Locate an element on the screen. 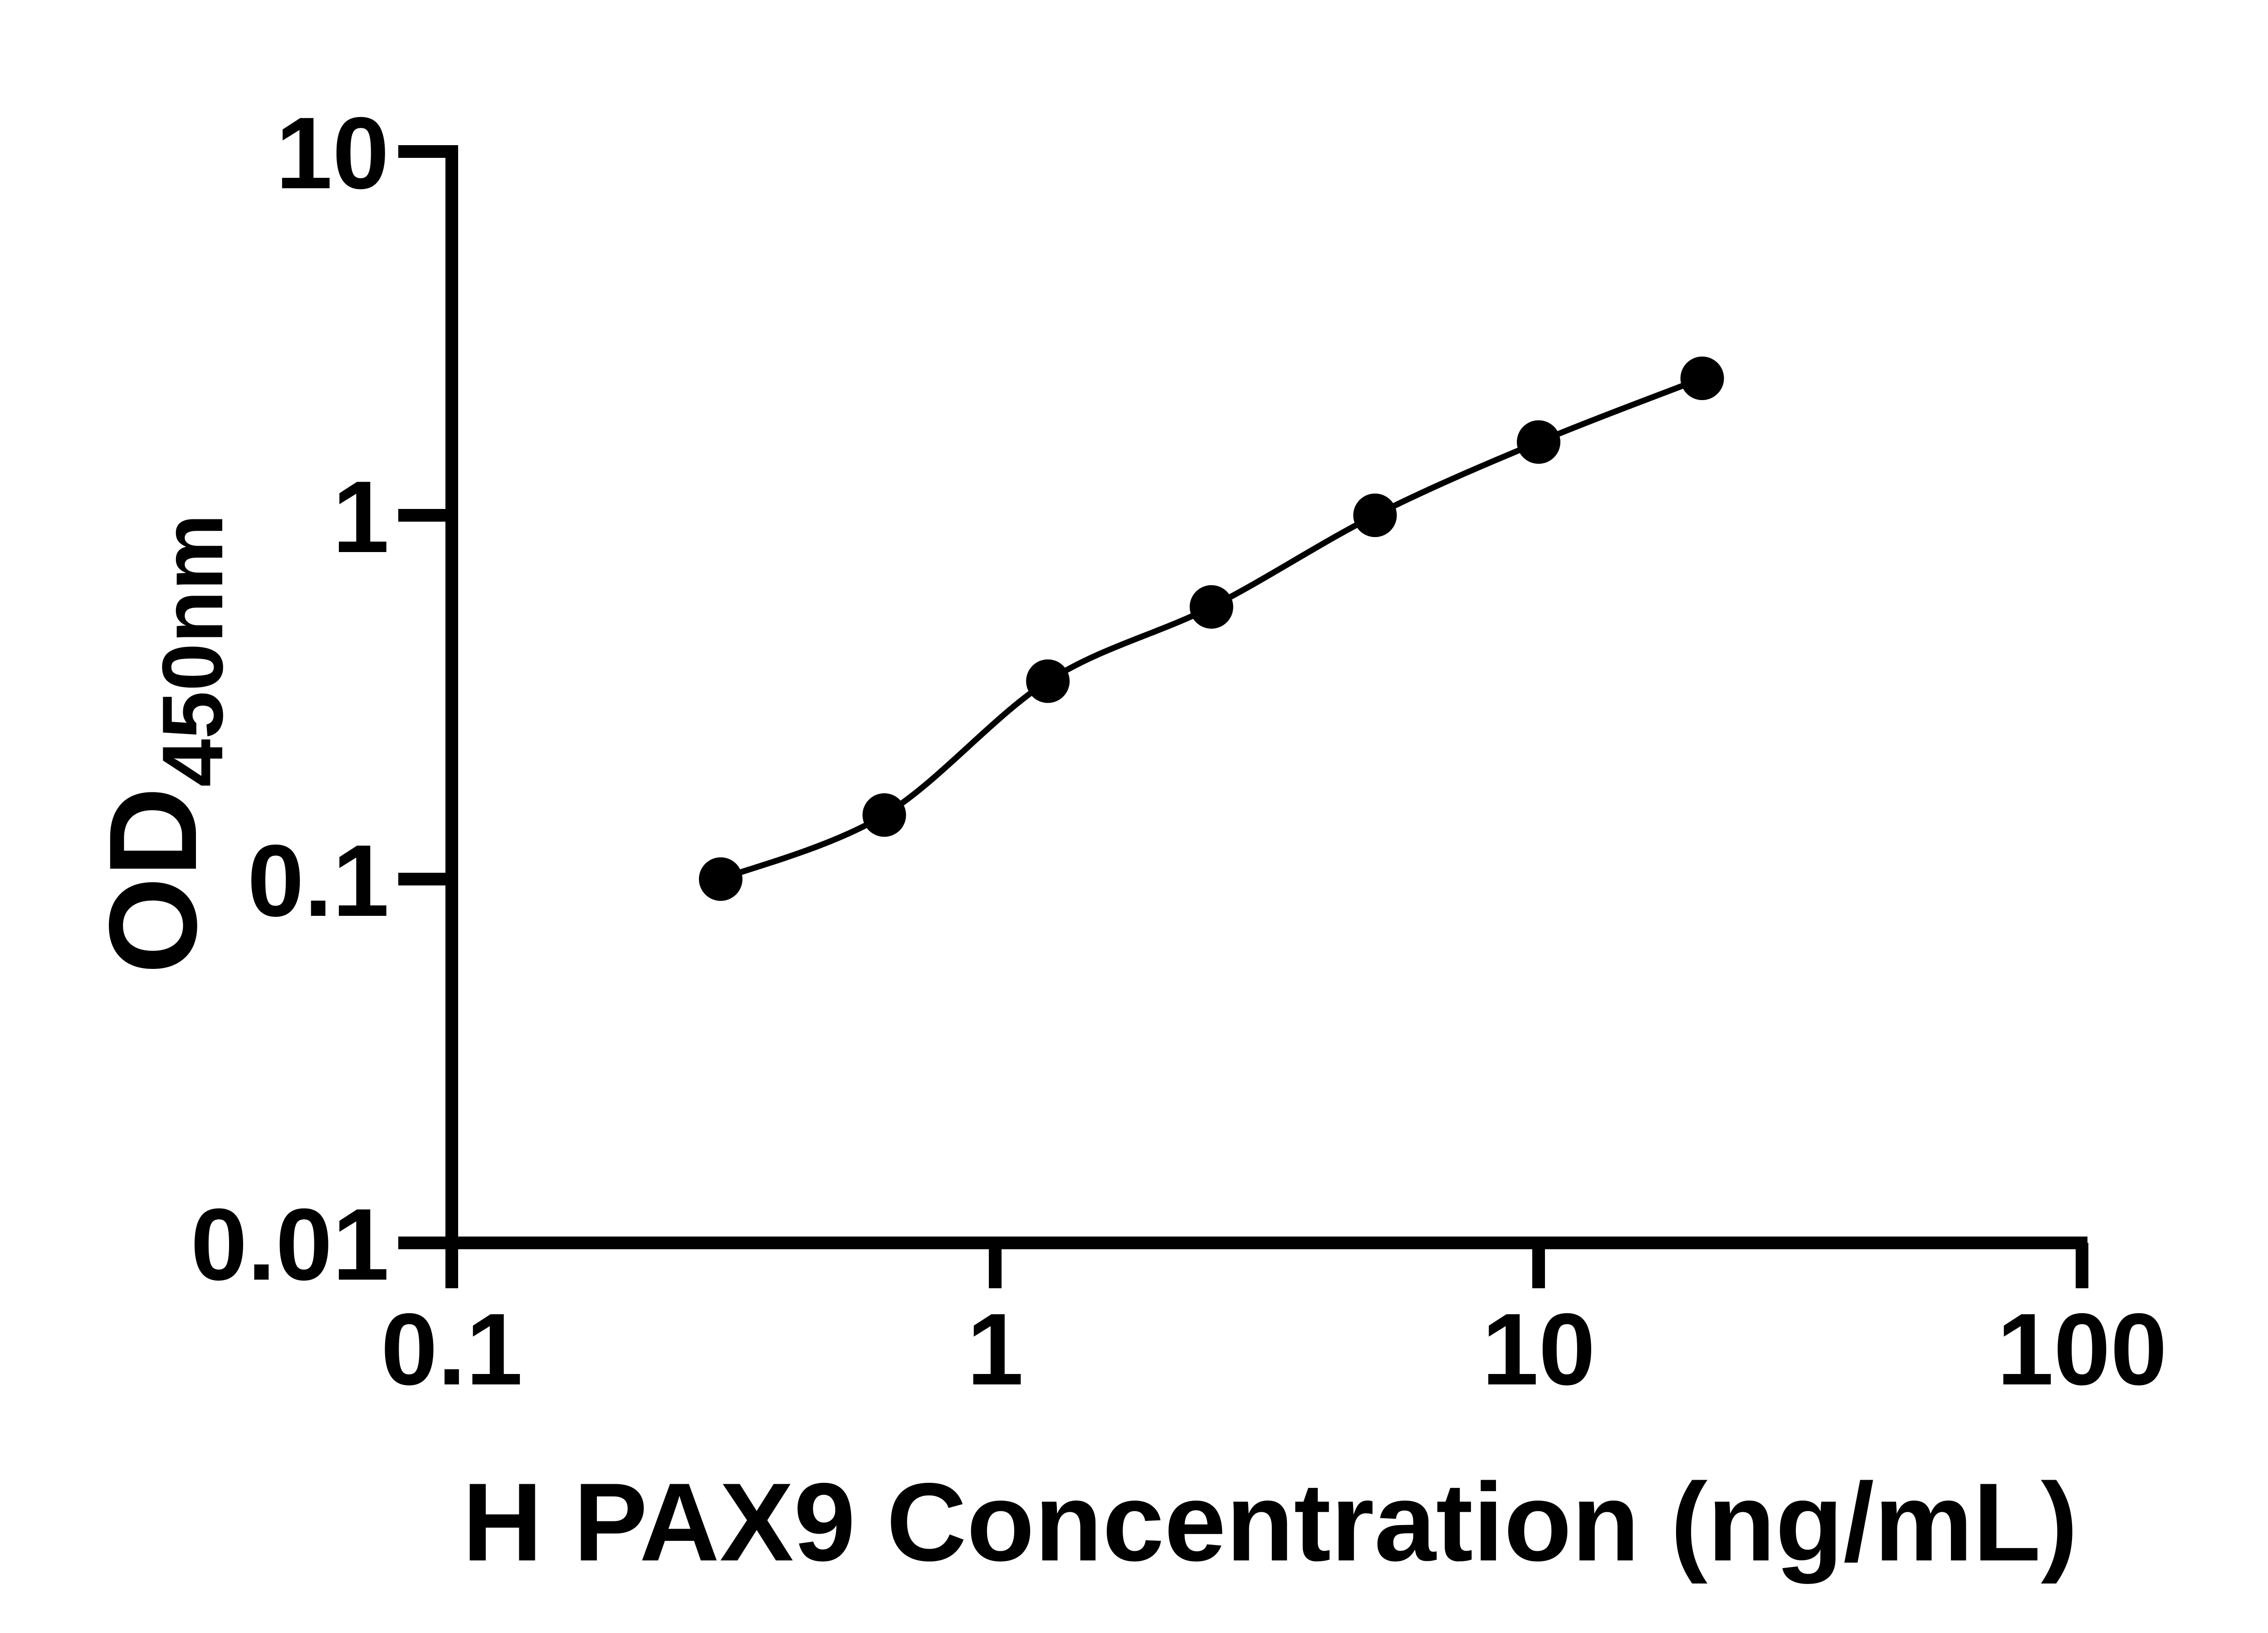 Image resolution: width=2268 pixels, height=1633 pixels. y-axis-title: OD450nm is located at coordinates (162, 744).